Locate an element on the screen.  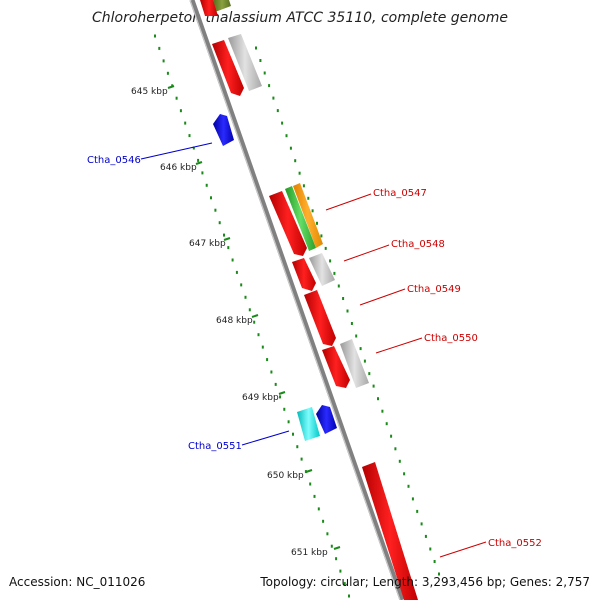
tick-label: 651 kbp is located at coordinates (309, 553).